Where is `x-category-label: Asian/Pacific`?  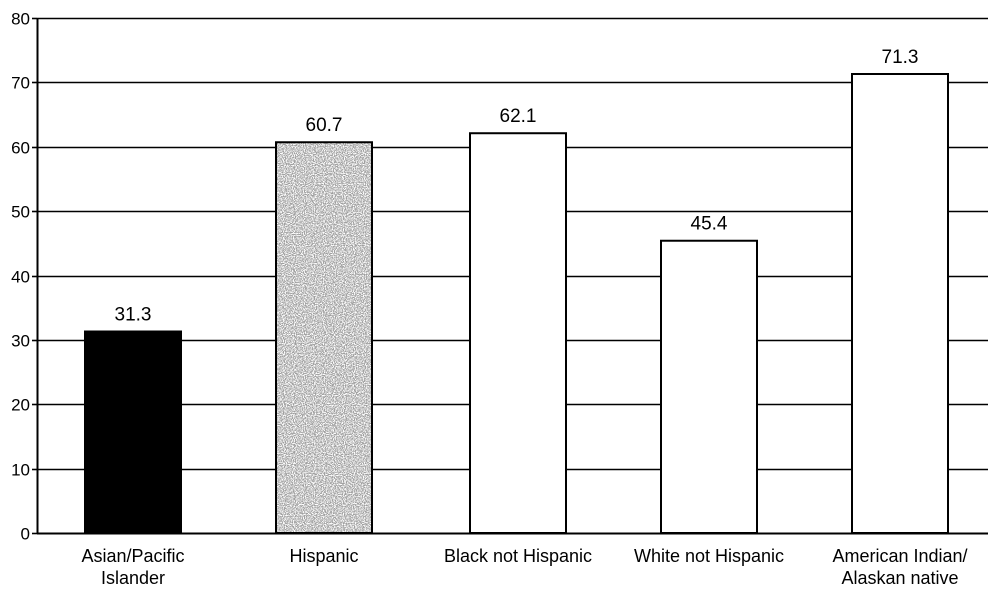
x-category-label: Asian/Pacific is located at coordinates (132, 556).